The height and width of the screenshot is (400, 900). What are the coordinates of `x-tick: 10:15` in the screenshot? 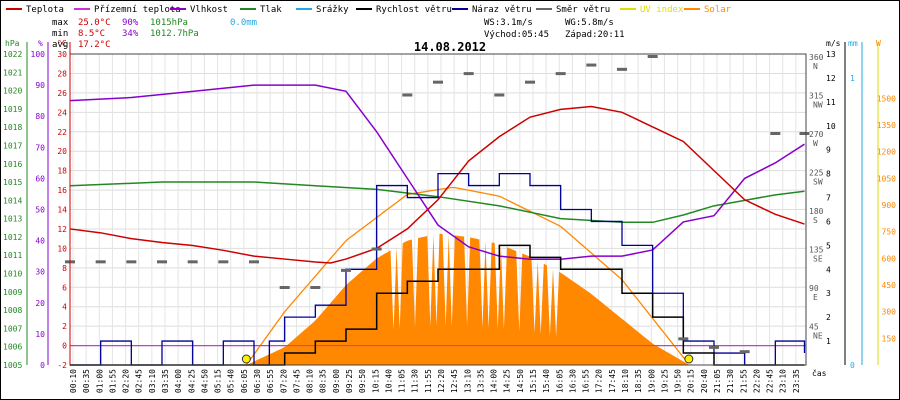 It's located at (375, 381).